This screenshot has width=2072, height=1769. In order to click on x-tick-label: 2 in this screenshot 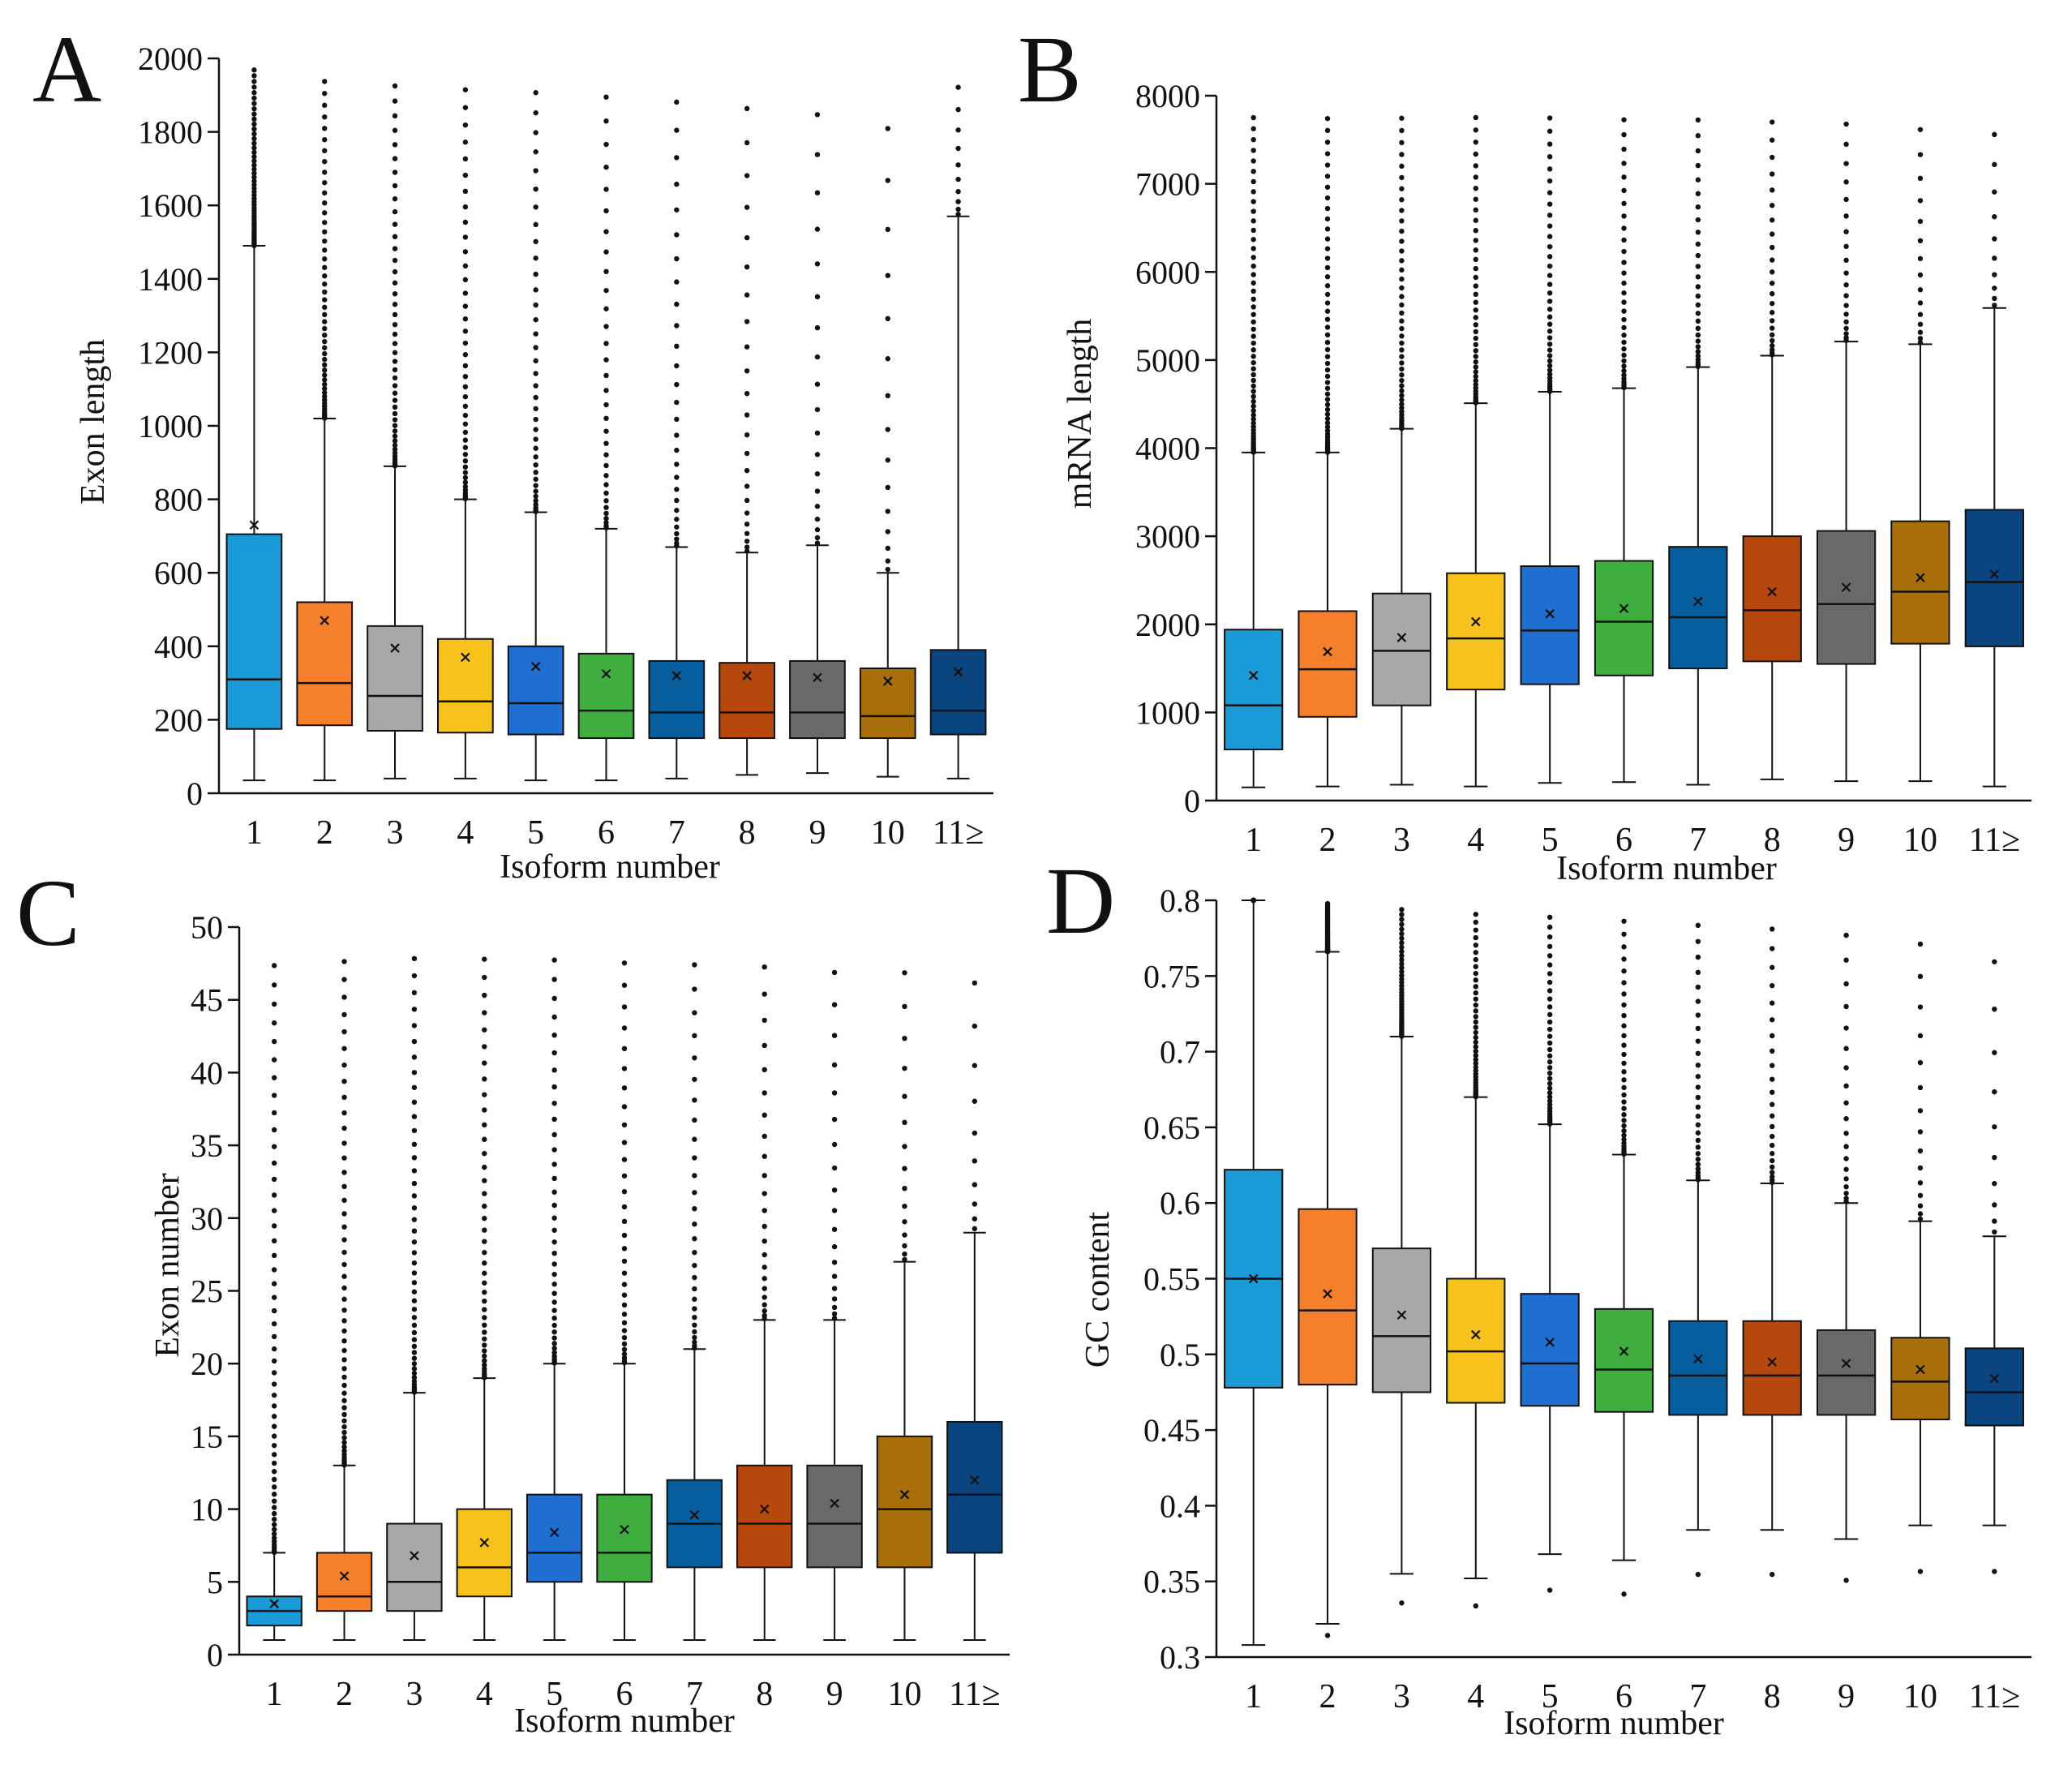, I will do `click(1327, 1696)`.